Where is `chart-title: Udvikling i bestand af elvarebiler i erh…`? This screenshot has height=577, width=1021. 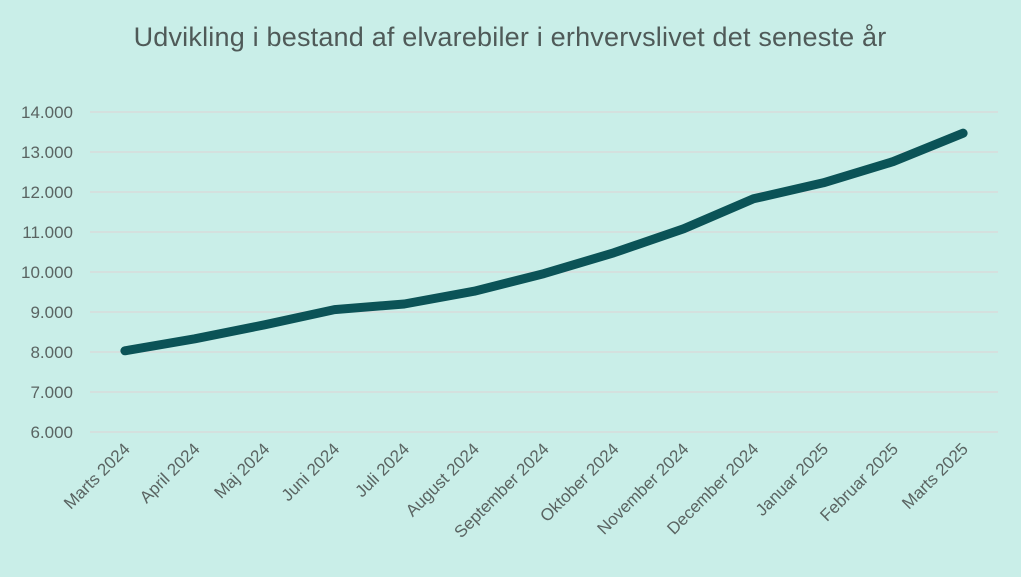
chart-title: Udvikling i bestand af elvarebiler i erh… is located at coordinates (510, 37).